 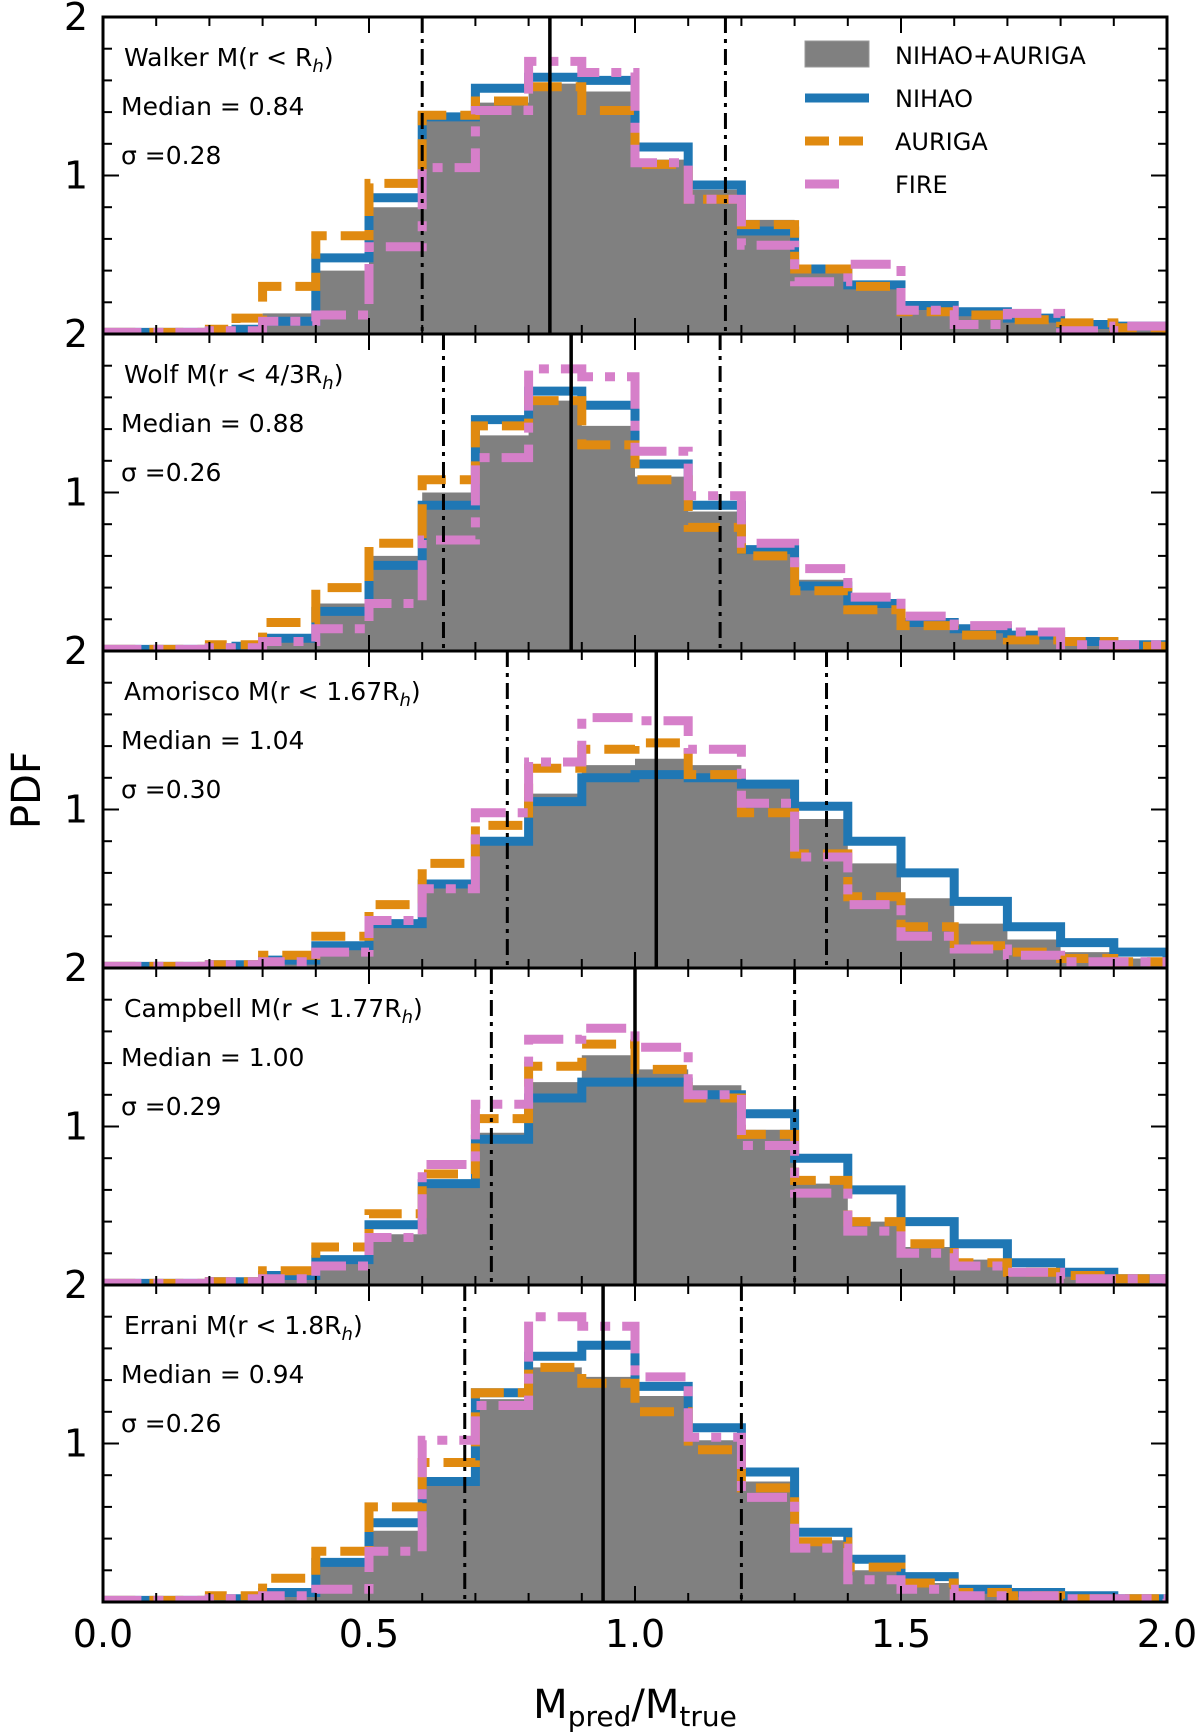 I want to click on estimator-label: Errani M(r < 1.8Rh), so click(x=243, y=1328).